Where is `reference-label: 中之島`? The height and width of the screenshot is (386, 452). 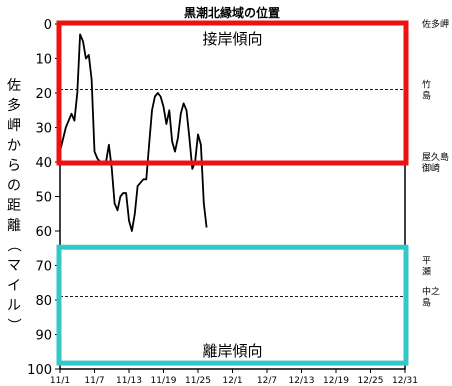 reference-label: 中之島 is located at coordinates (431, 297).